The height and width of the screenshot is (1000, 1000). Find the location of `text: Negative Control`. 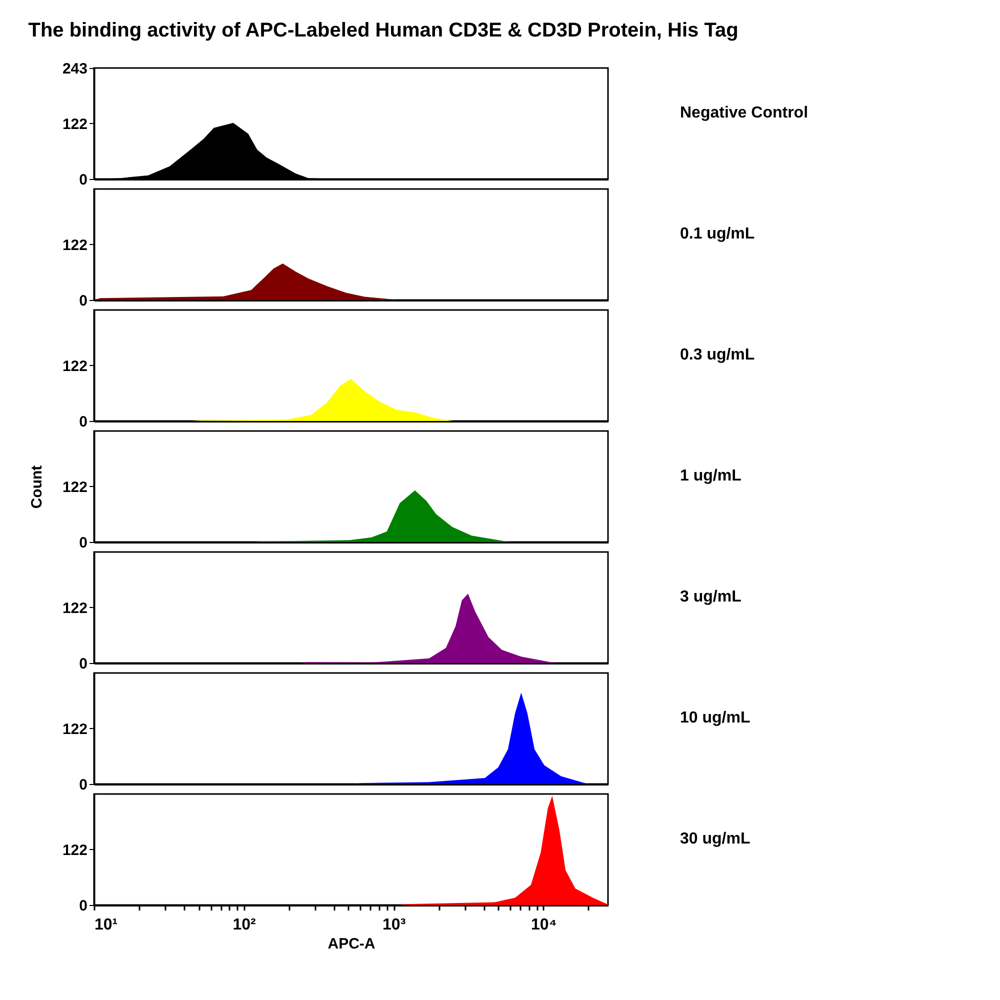

text: Negative Control is located at coordinates (744, 113).